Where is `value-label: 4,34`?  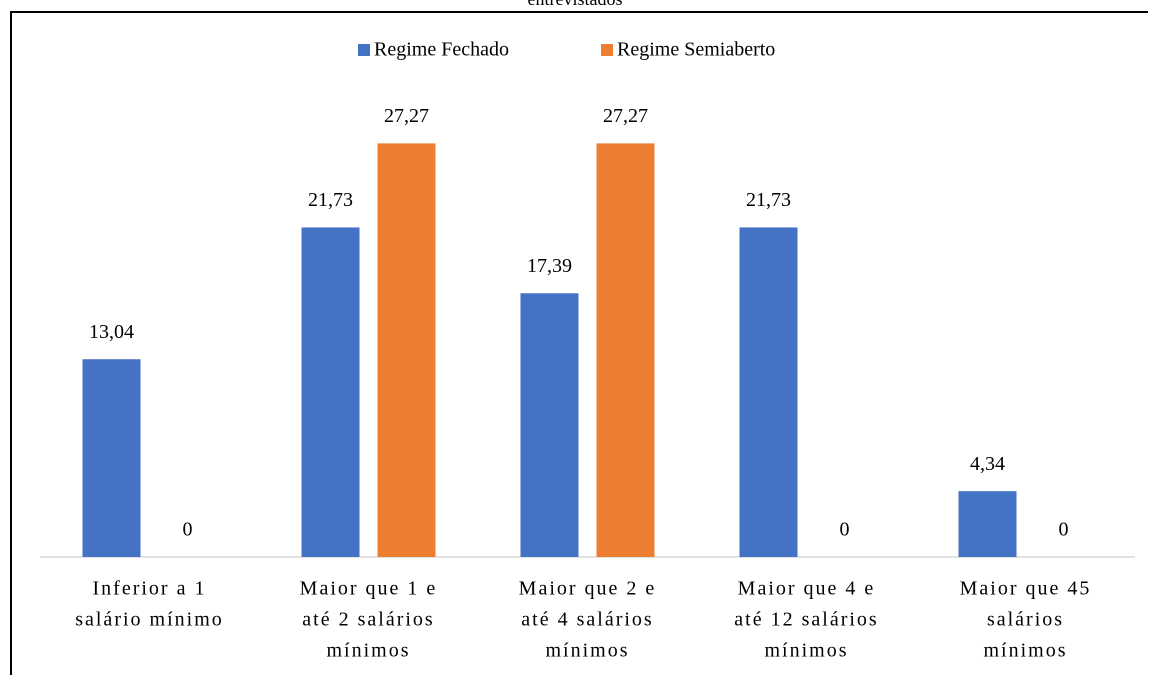
value-label: 4,34 is located at coordinates (987, 464).